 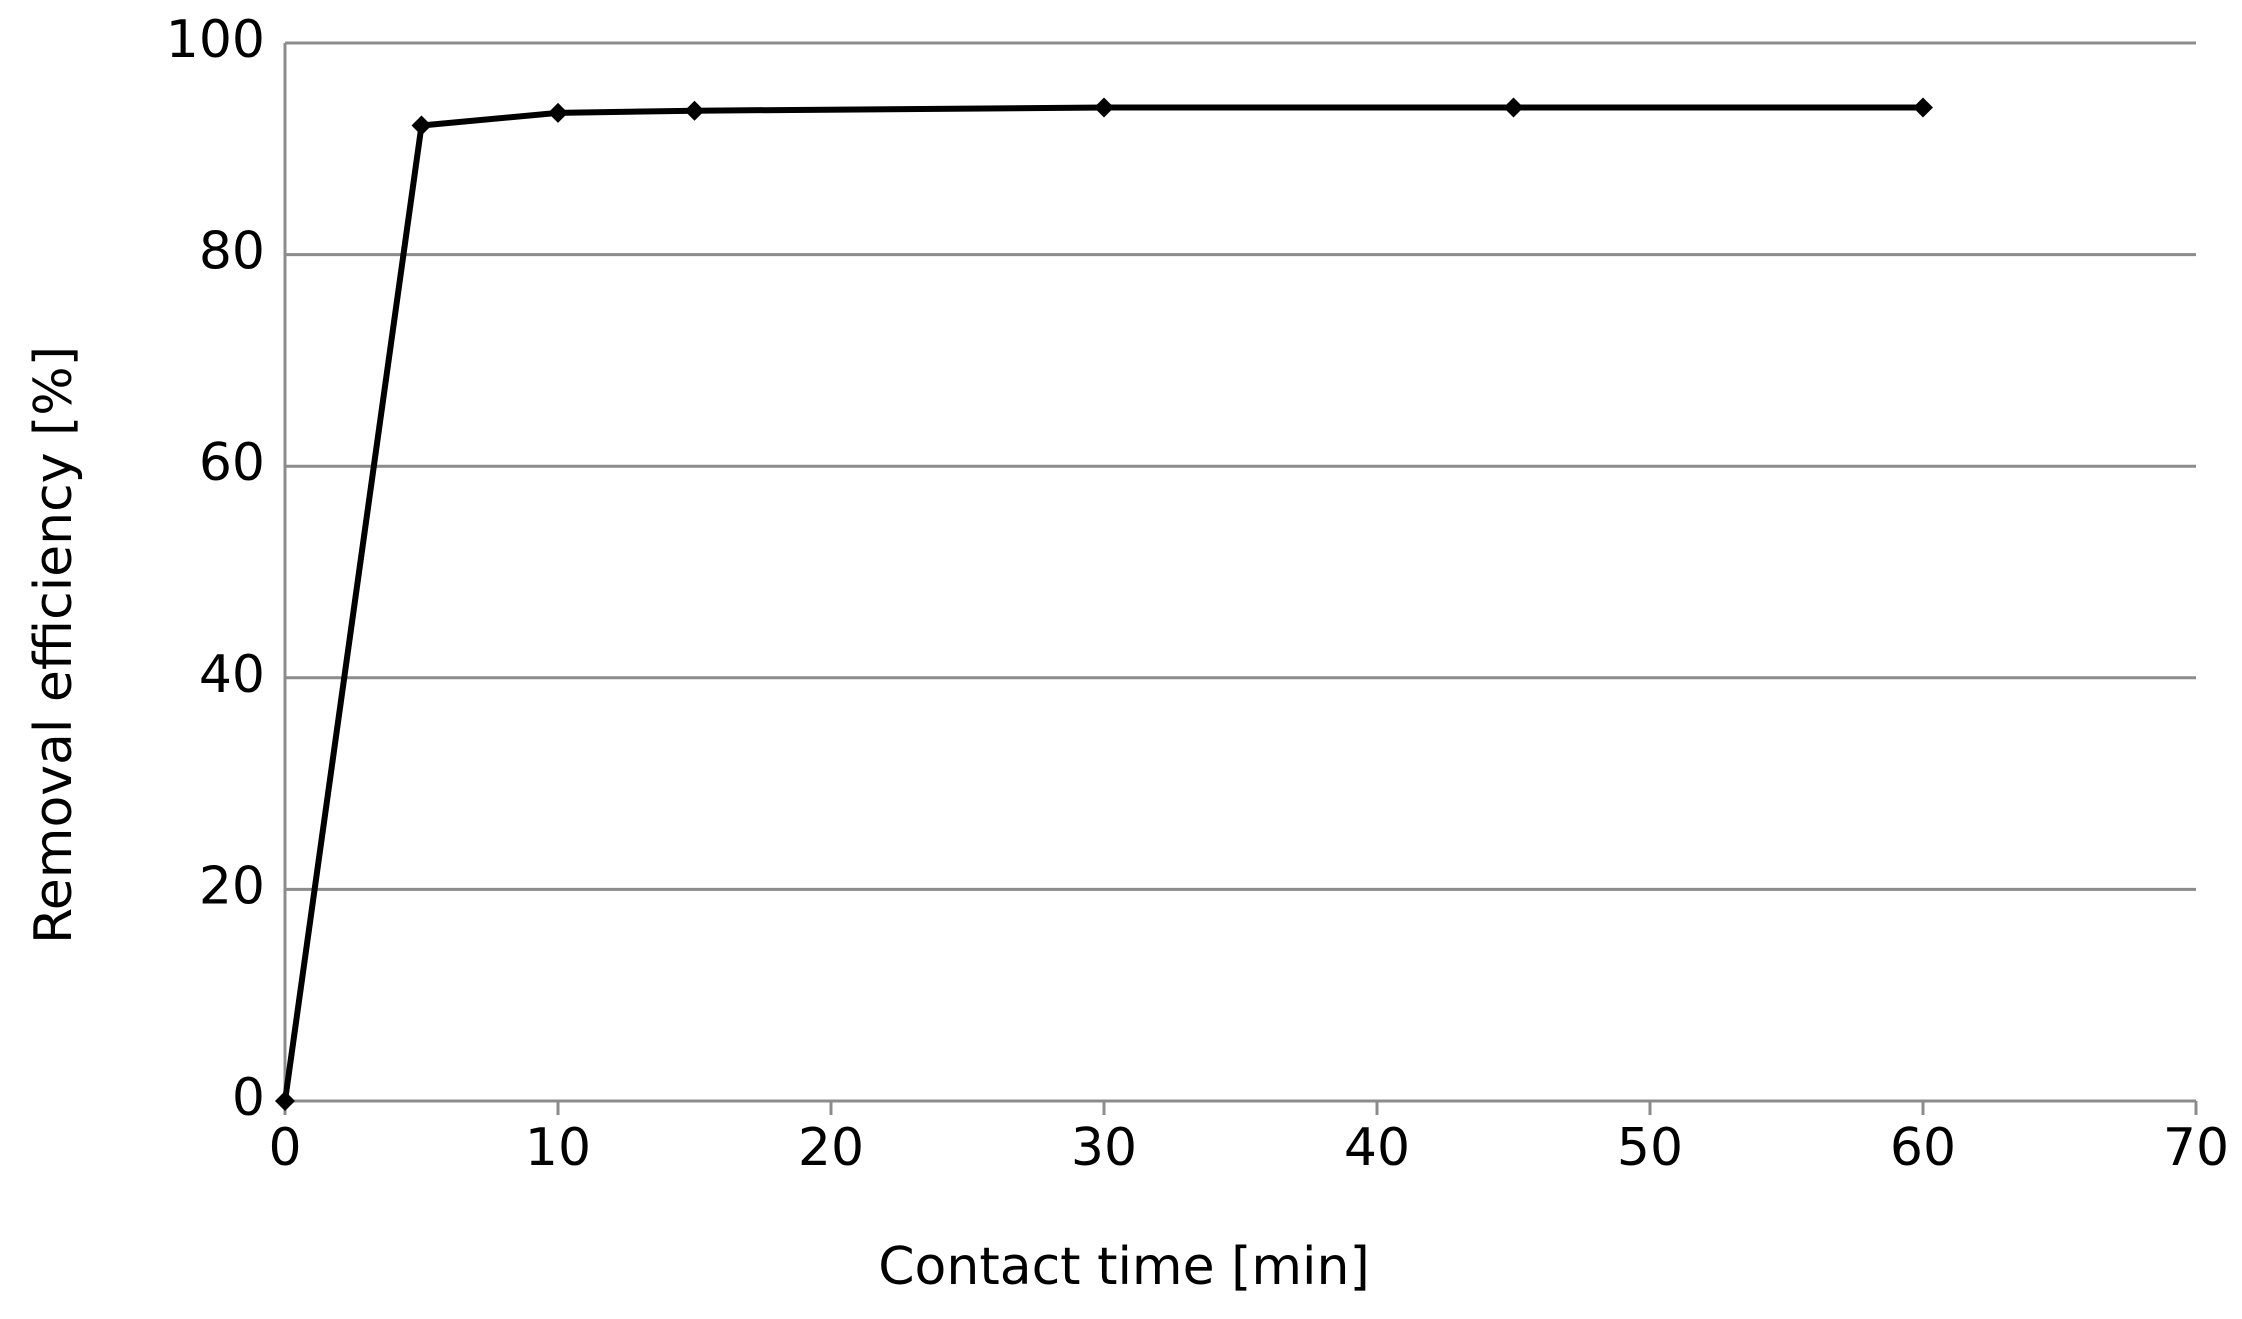 I want to click on y-tick-label: 40, so click(x=232, y=675).